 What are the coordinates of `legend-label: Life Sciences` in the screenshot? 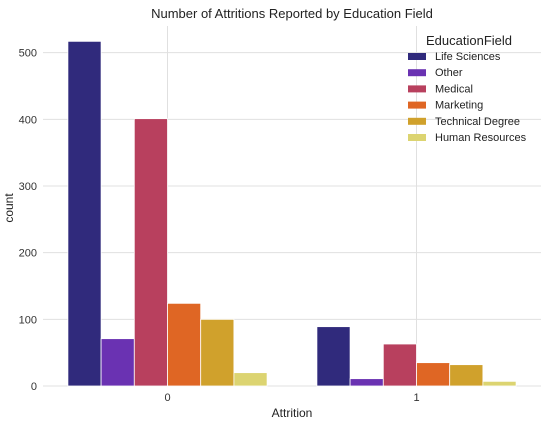 It's located at (468, 57).